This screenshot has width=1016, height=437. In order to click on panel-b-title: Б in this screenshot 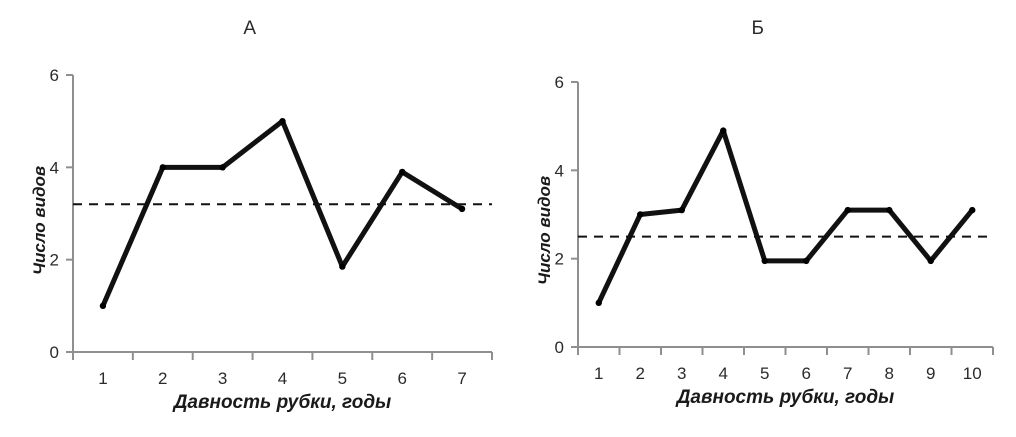, I will do `click(758, 28)`.